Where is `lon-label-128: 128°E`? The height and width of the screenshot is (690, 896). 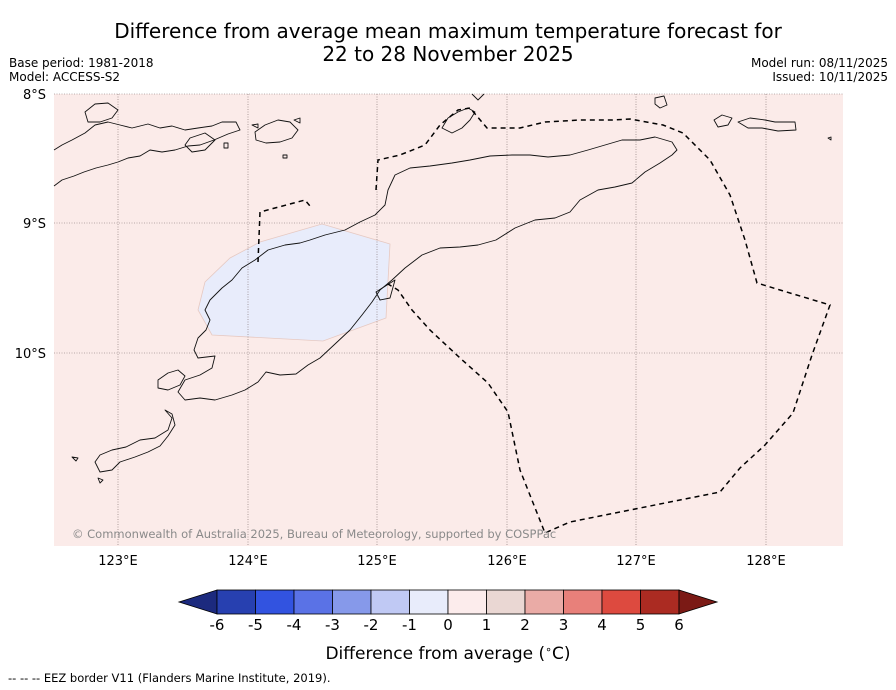 lon-label-128: 128°E is located at coordinates (766, 561).